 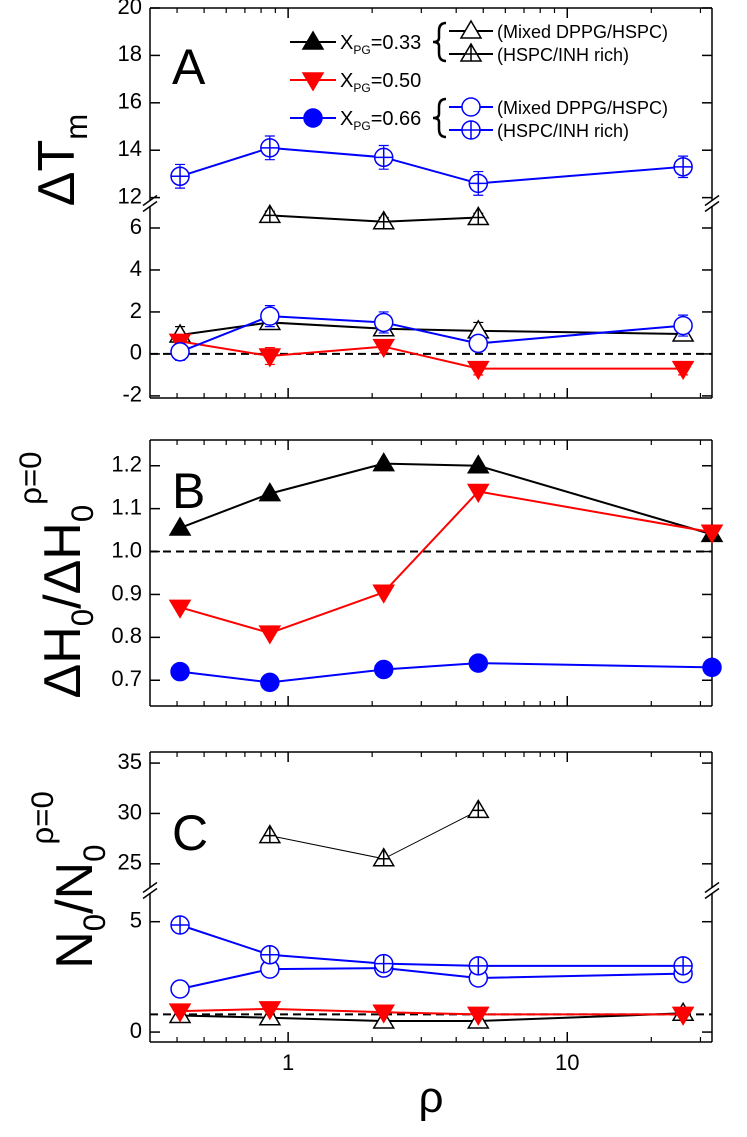 What do you see at coordinates (75, 950) in the screenshot?
I see `y-axis-label-part: N` at bounding box center [75, 950].